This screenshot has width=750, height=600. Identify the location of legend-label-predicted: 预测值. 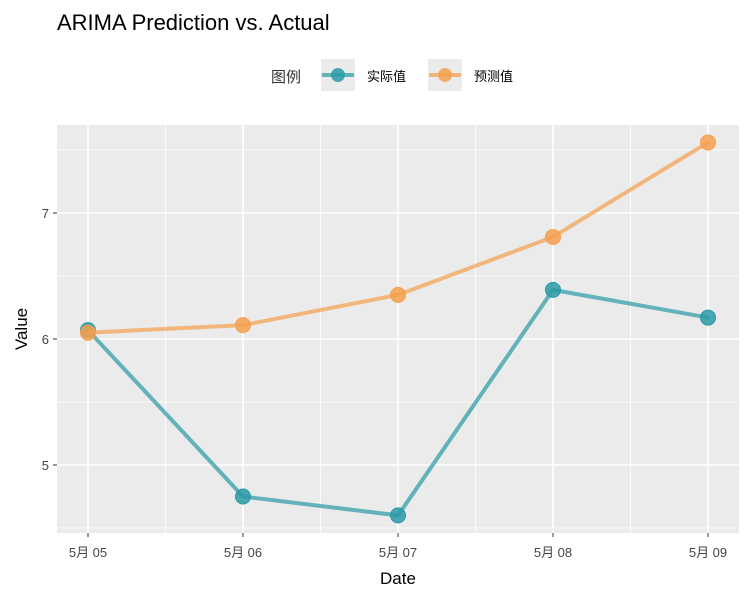
(493, 77).